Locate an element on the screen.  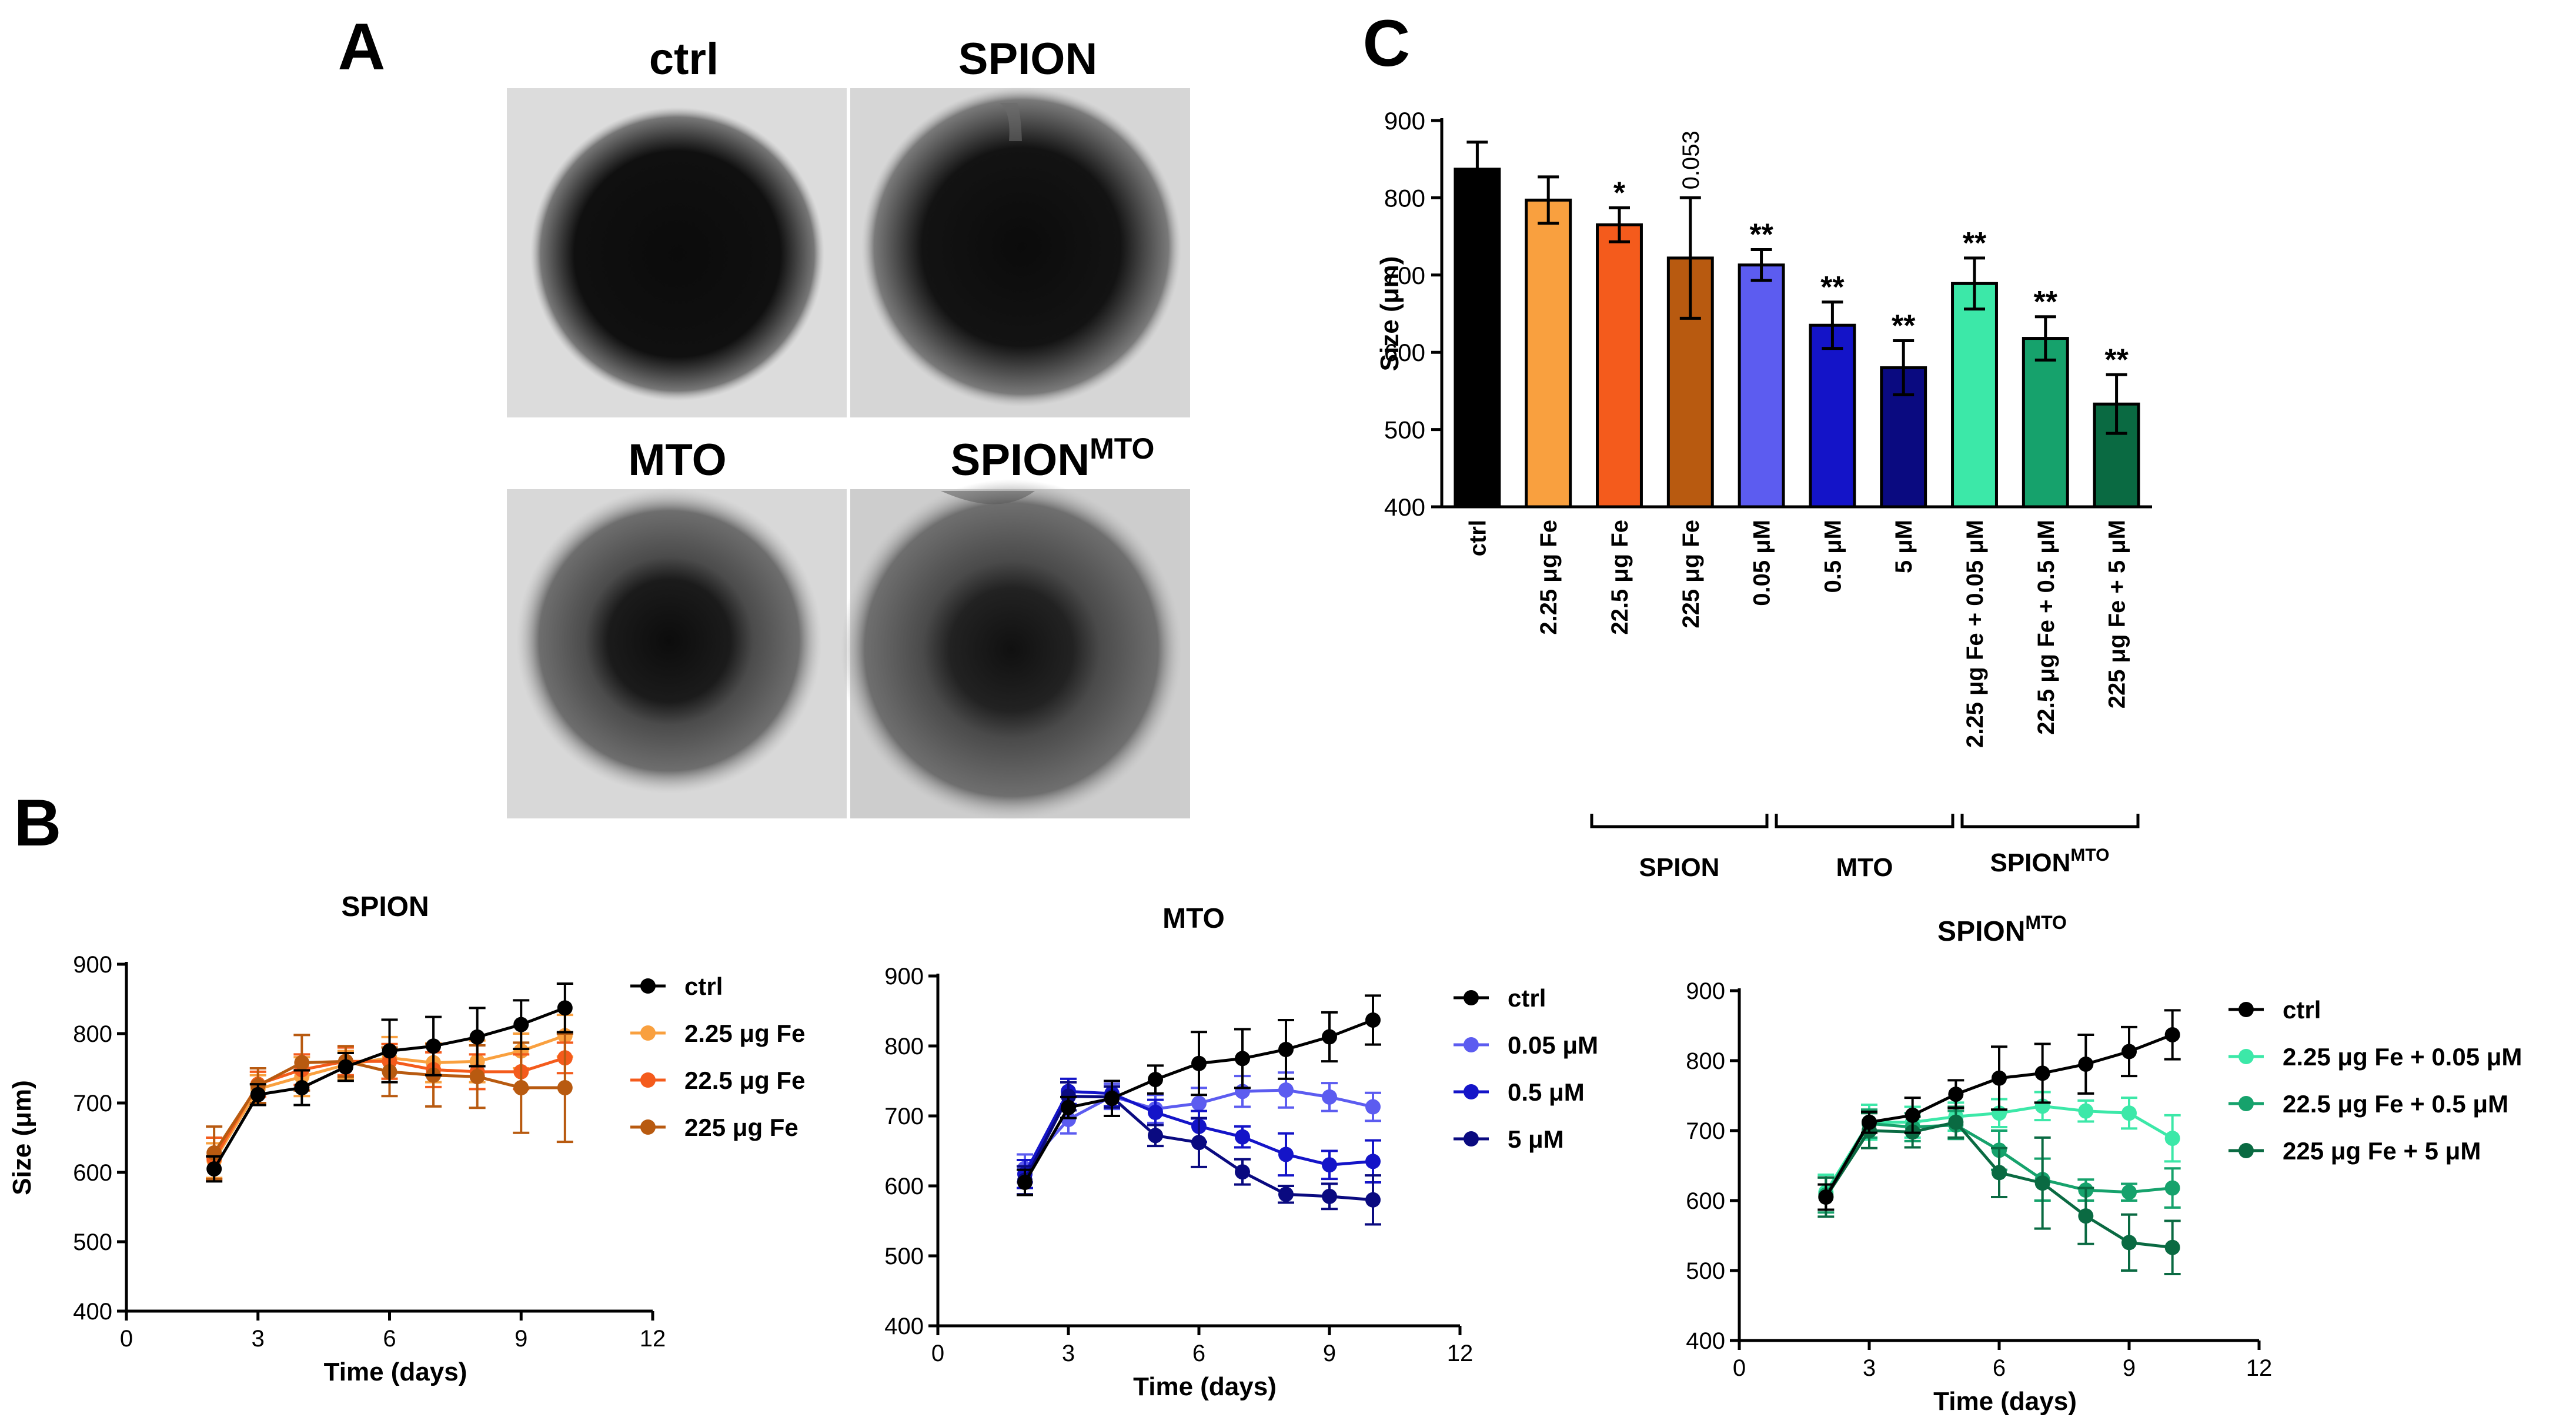
image-title-mto: MTO is located at coordinates (677, 460).